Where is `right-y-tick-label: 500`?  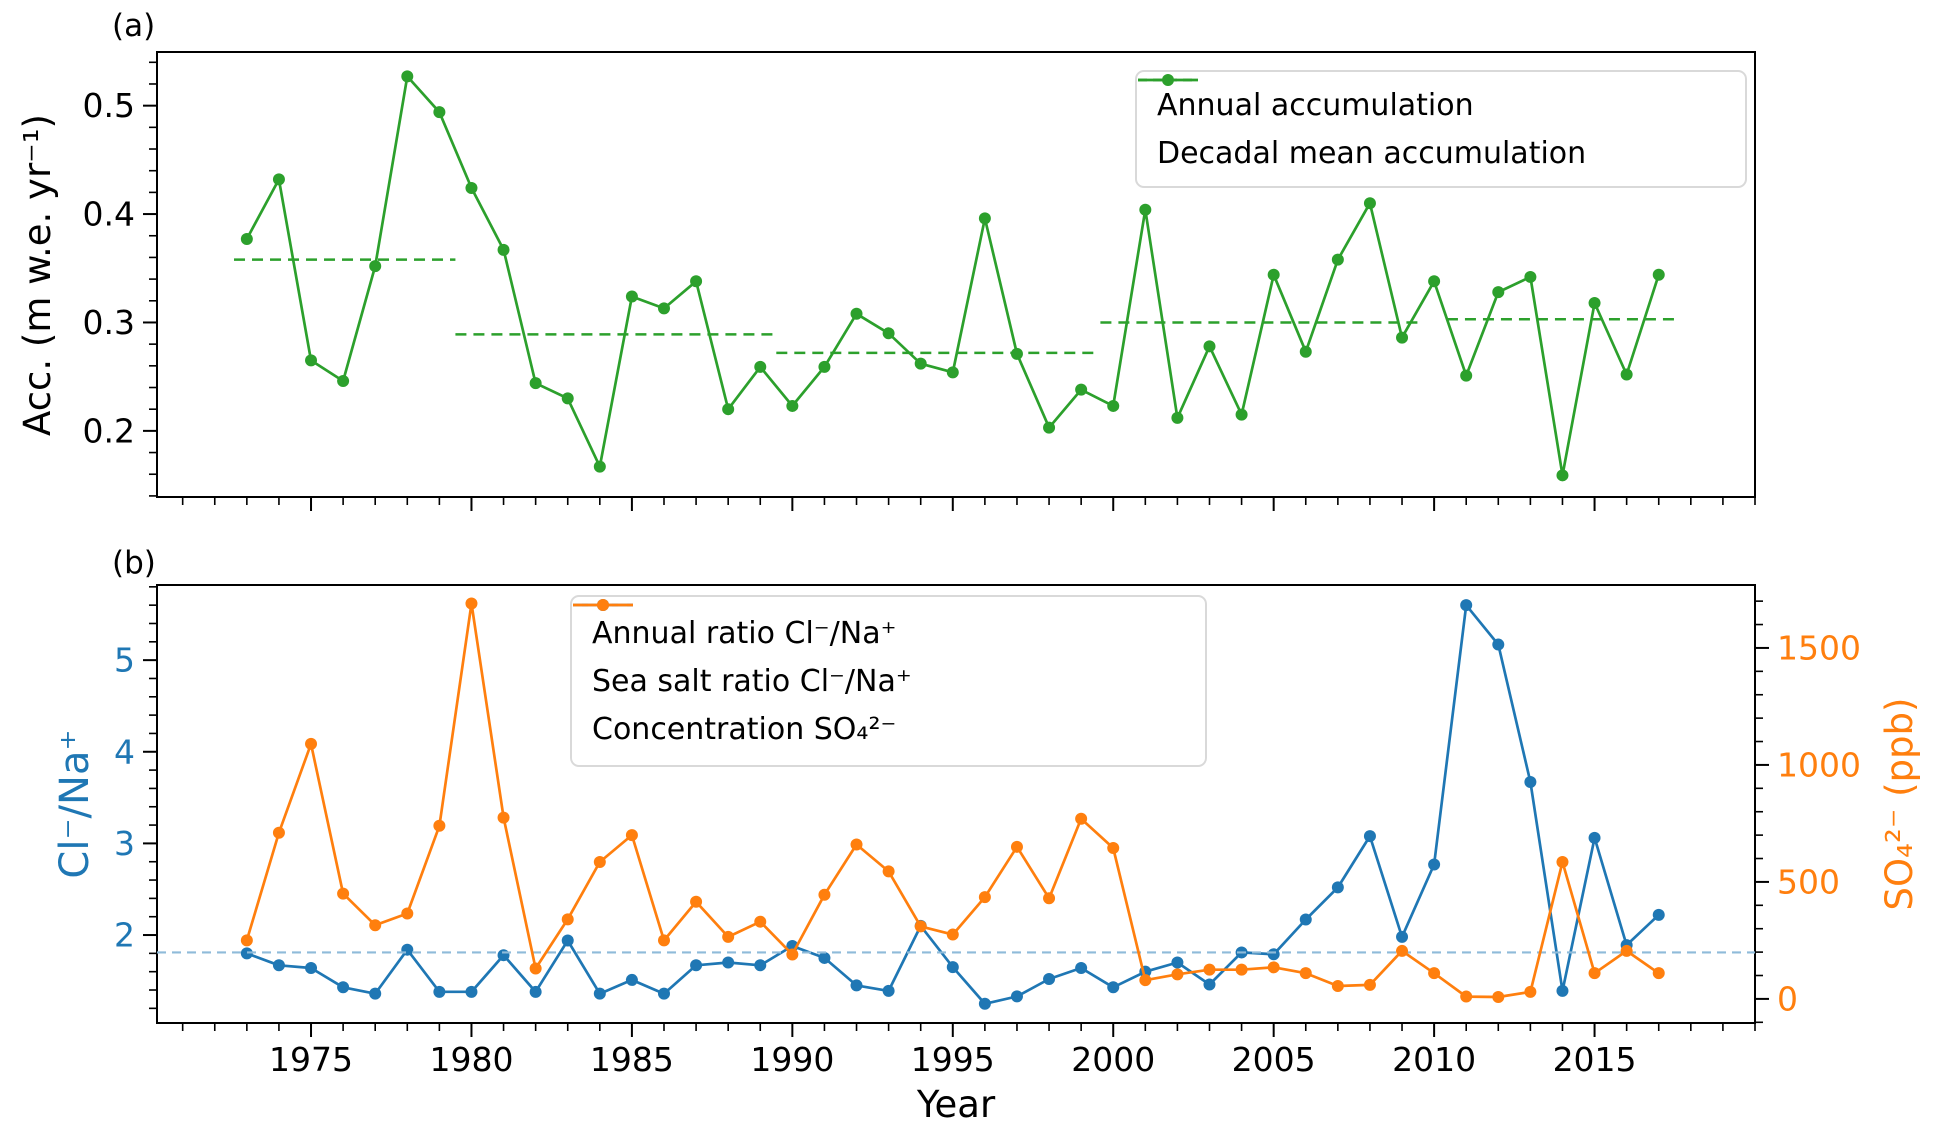
right-y-tick-label: 500 is located at coordinates (1808, 881).